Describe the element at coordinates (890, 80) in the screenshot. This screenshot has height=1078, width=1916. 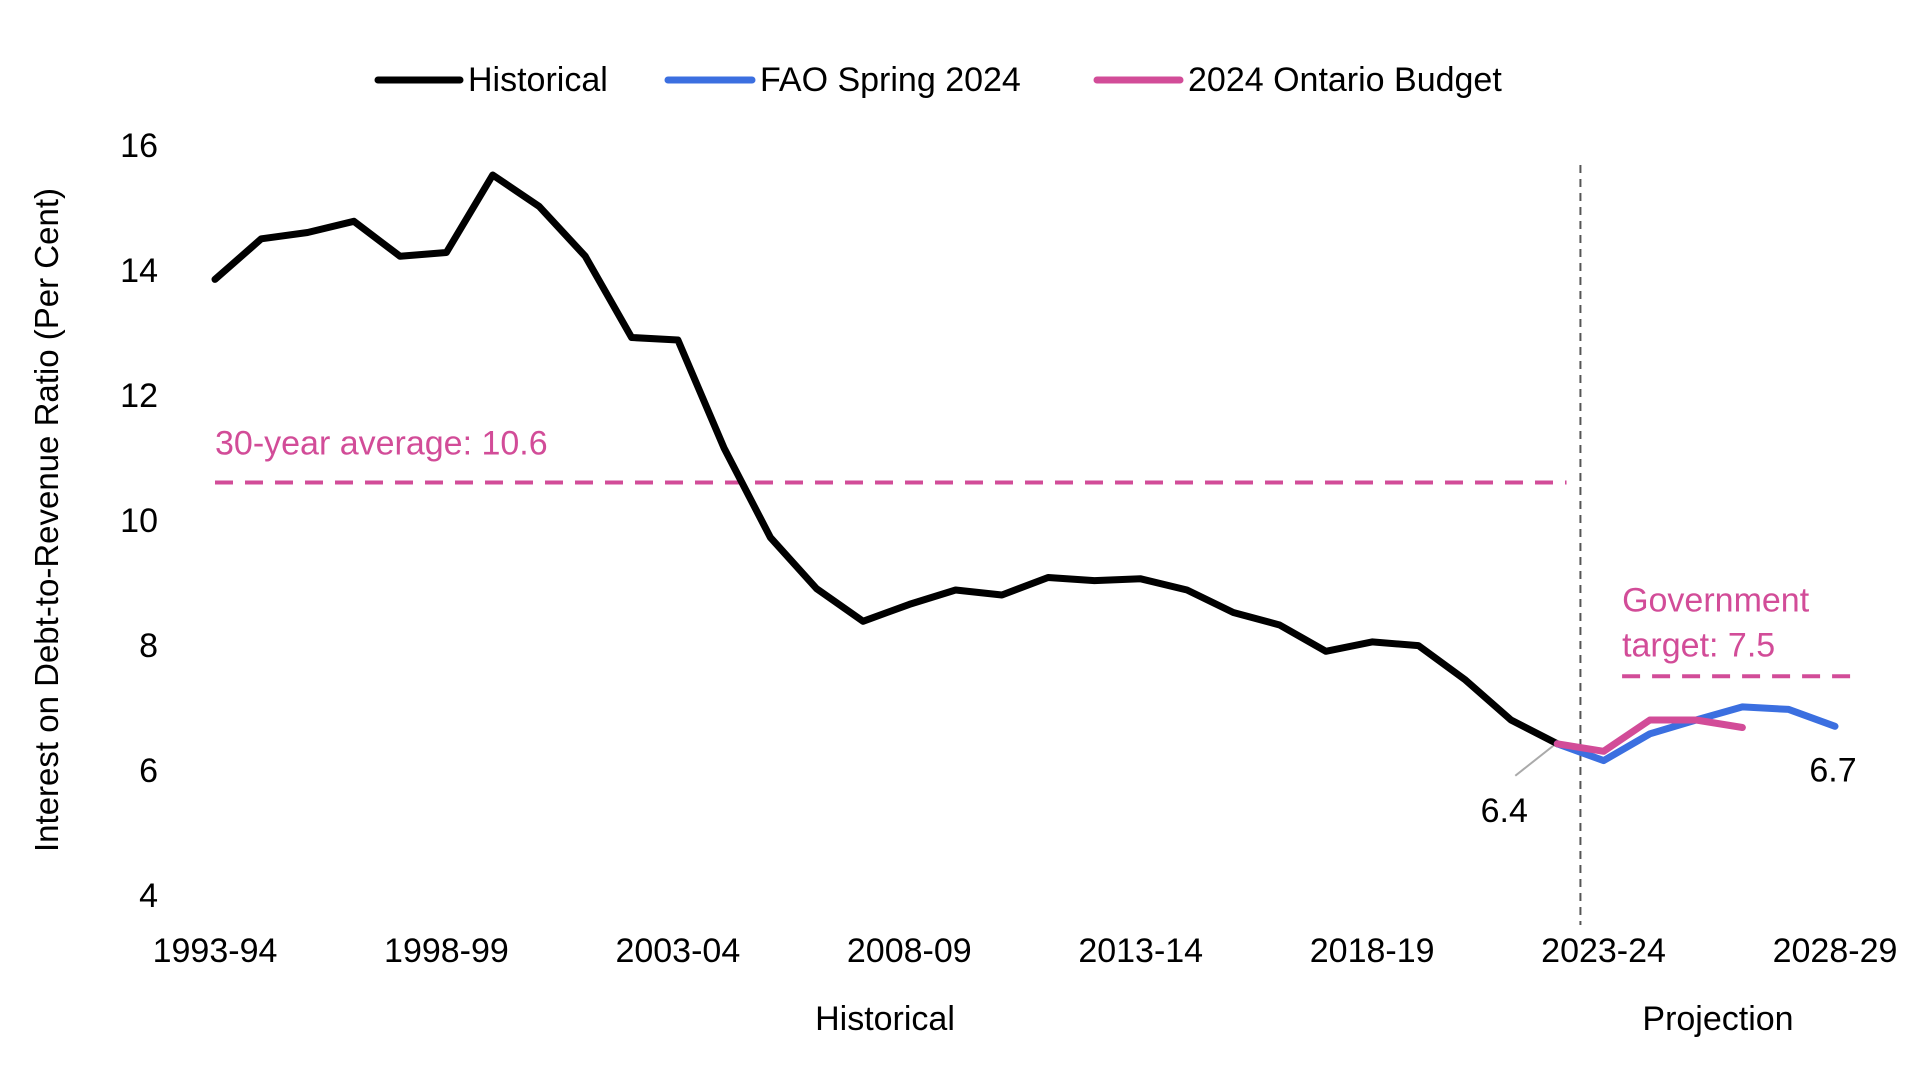
I see `legend-label-fao: FAO Spring 2024` at that location.